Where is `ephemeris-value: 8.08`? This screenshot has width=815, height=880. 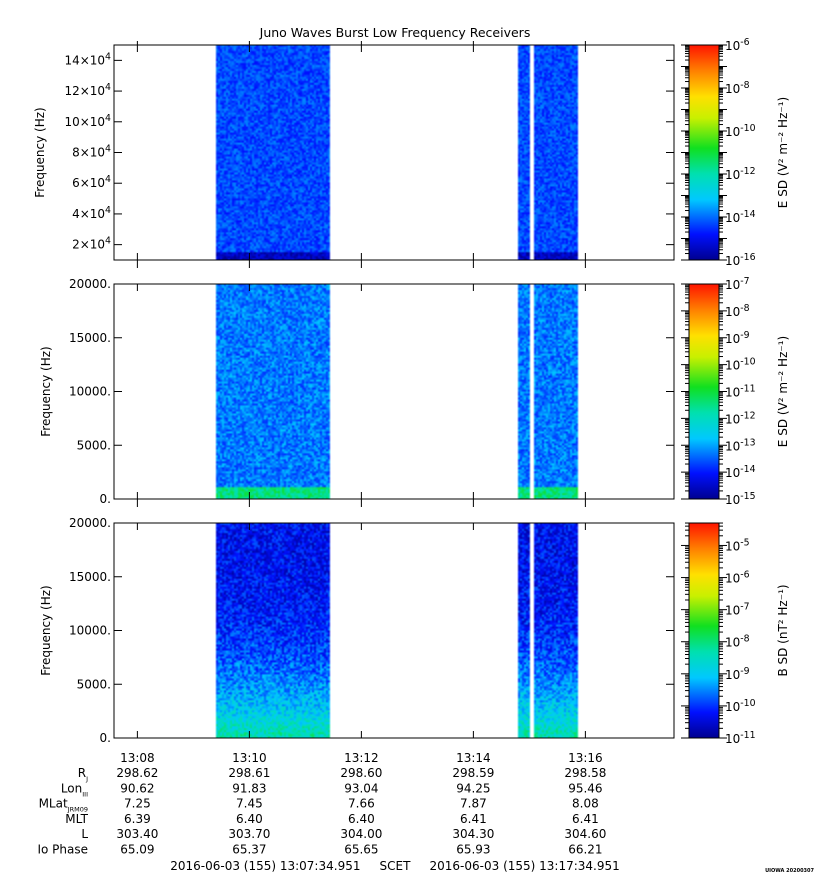
ephemeris-value: 8.08 is located at coordinates (585, 804).